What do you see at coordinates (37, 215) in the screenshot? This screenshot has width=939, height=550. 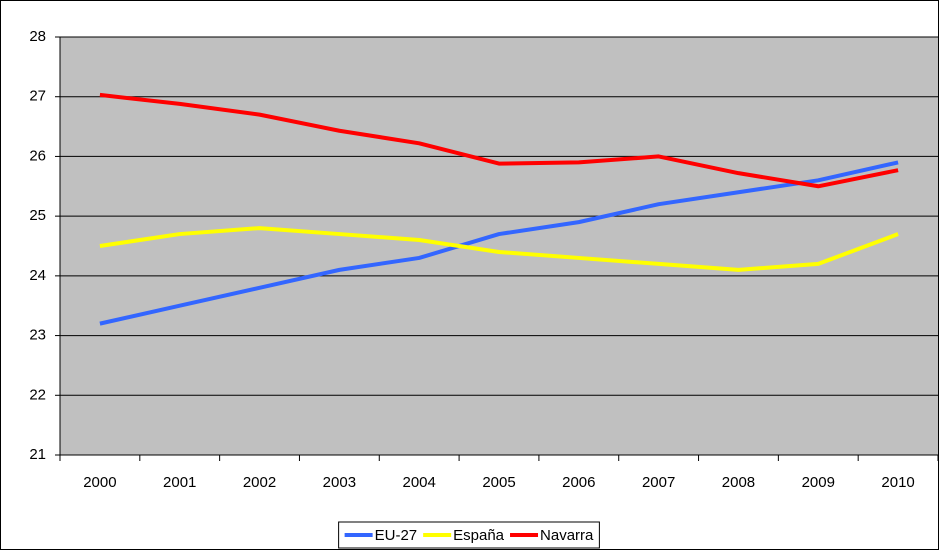 I see `y-tick-label: 25` at bounding box center [37, 215].